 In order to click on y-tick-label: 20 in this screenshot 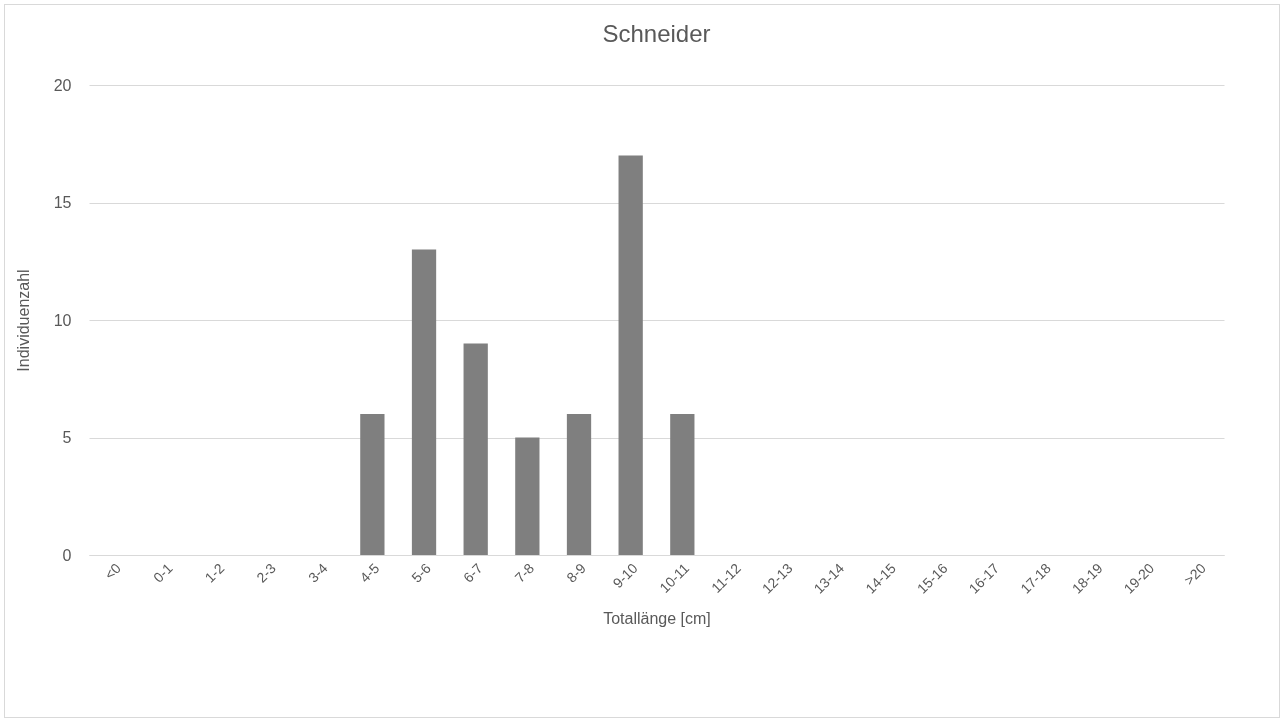, I will do `click(62, 85)`.